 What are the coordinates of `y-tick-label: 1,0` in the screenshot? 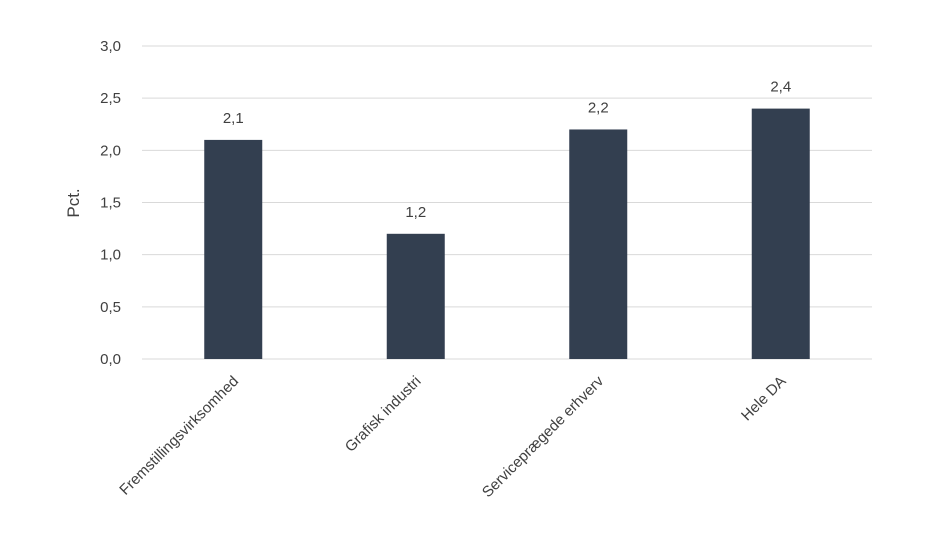 It's located at (110, 255).